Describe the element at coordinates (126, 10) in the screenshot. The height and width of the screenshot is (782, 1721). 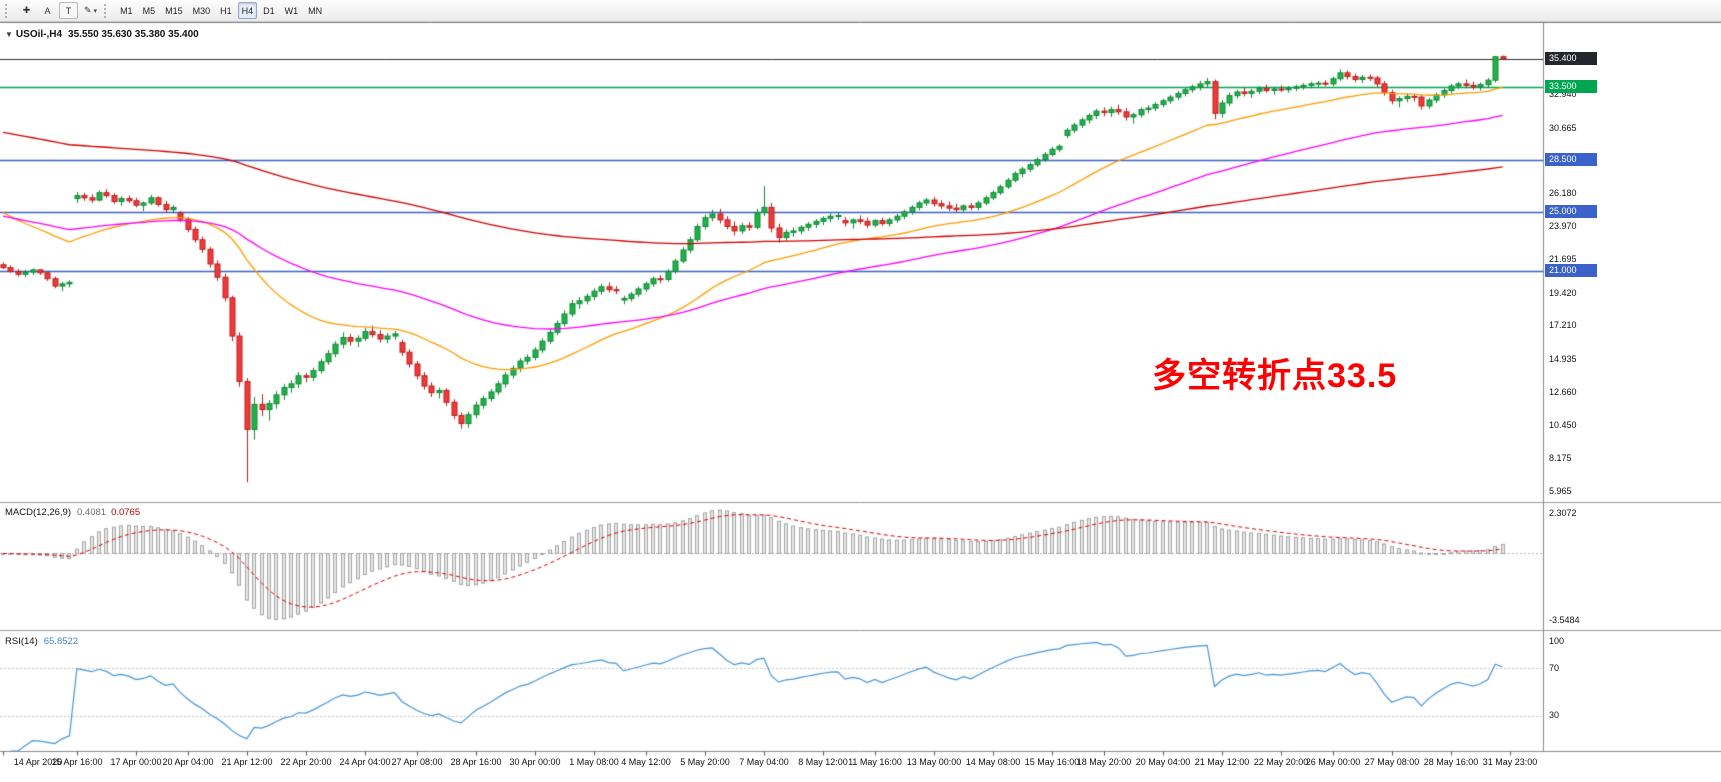
I see `timeframe-m1-button: M1` at that location.